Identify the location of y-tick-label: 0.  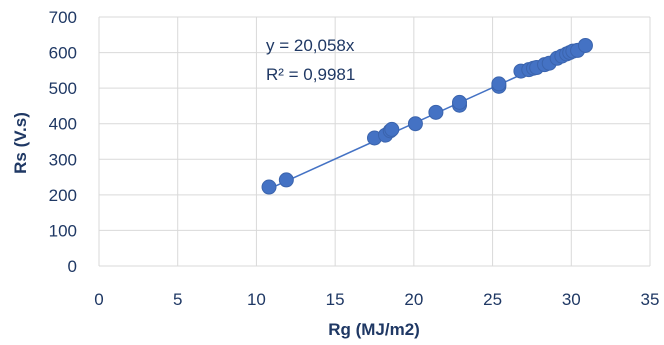
(72, 266).